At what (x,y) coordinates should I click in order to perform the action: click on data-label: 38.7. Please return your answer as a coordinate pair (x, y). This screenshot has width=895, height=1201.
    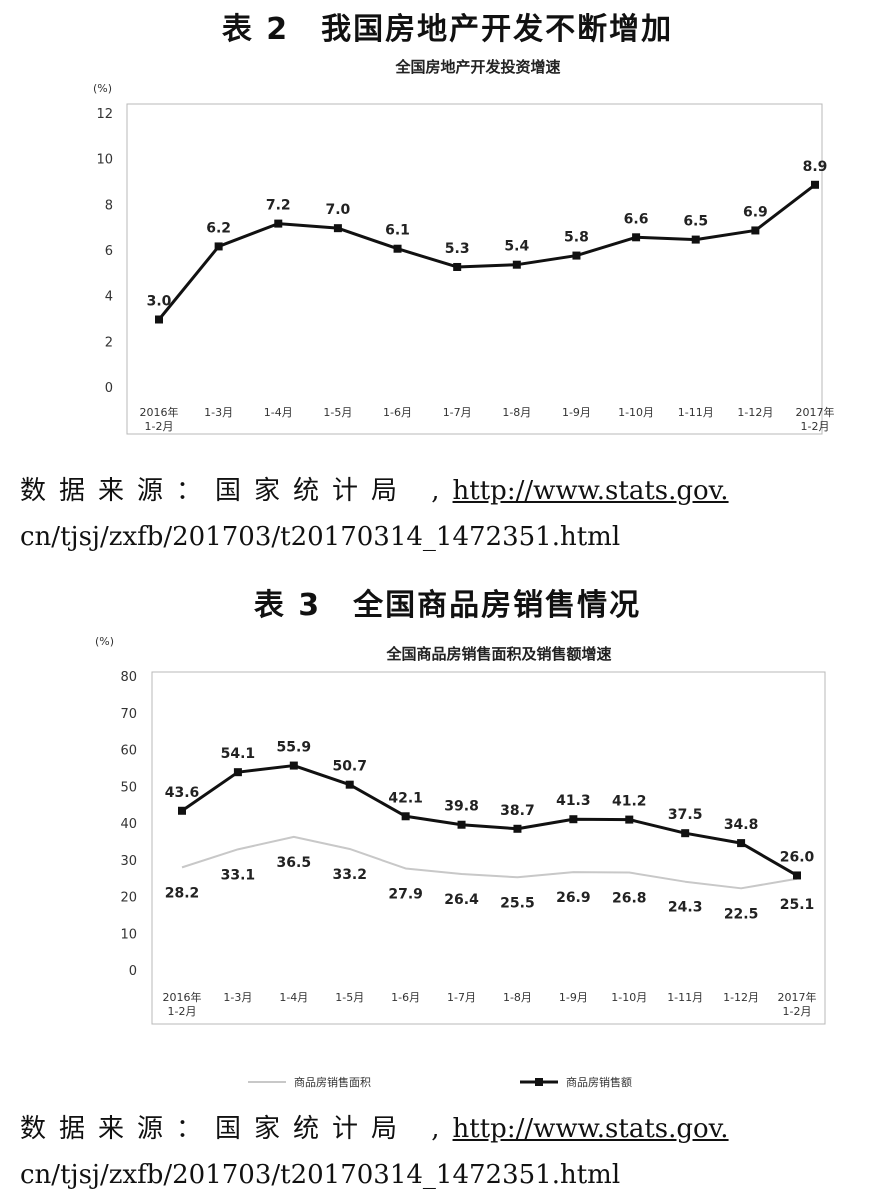
    Looking at the image, I should click on (517, 811).